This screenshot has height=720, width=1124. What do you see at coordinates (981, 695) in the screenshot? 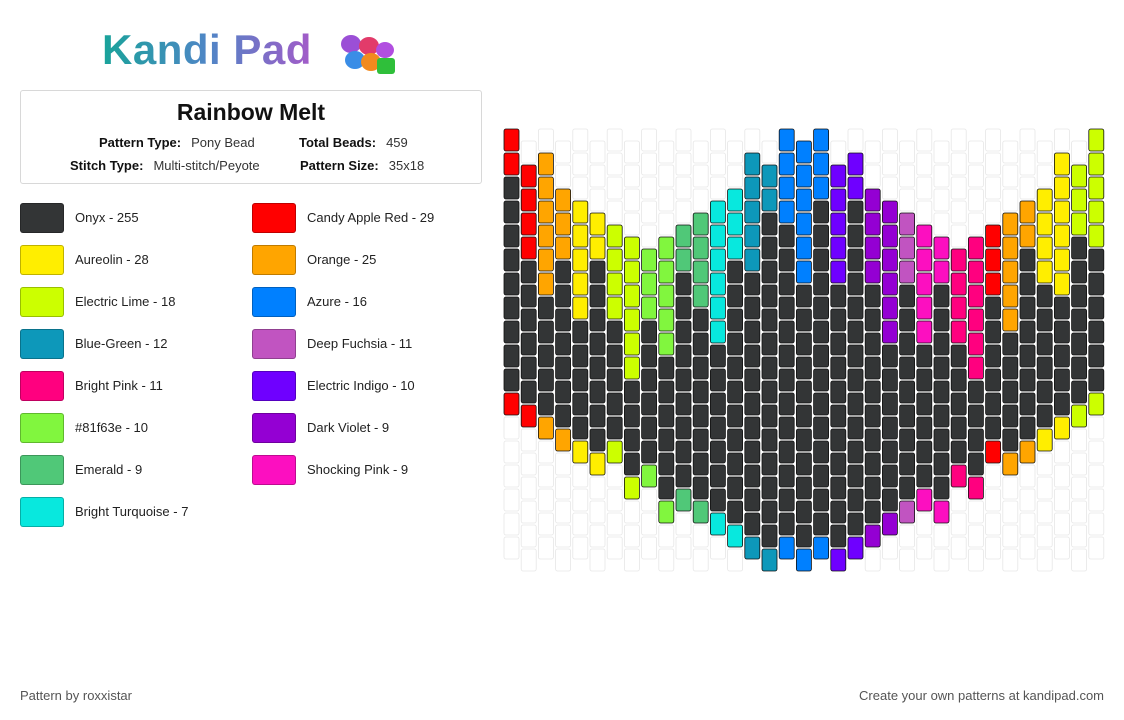
I see `create-pattern-link: Create your own patterns at kandipad.com` at bounding box center [981, 695].